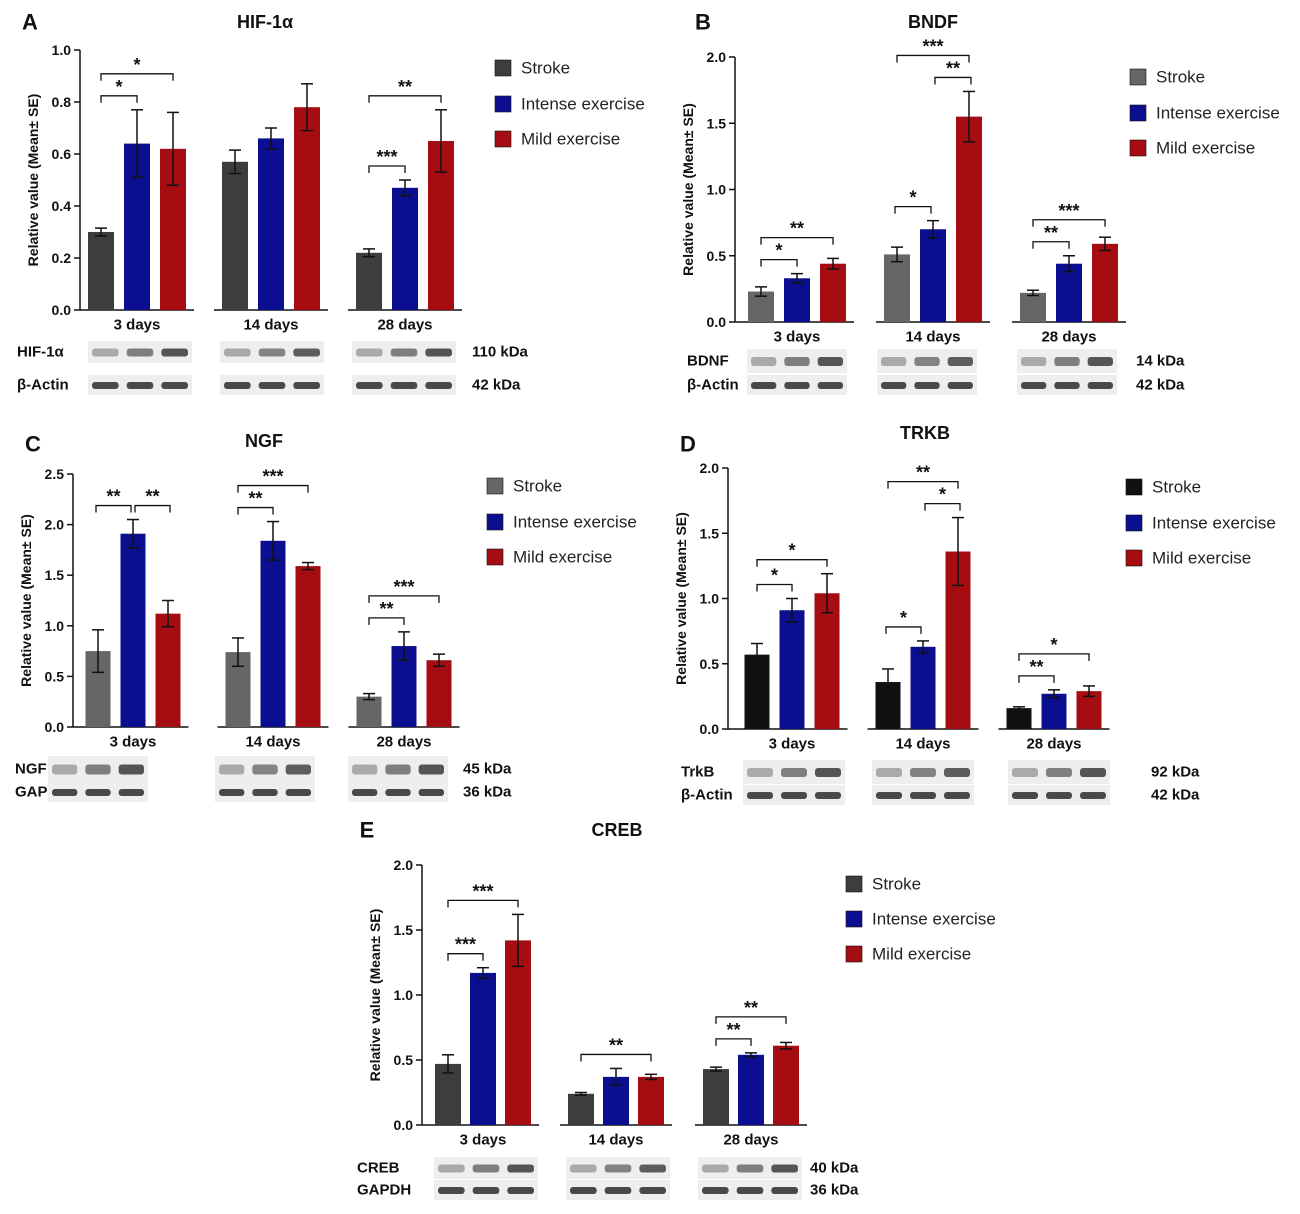 This screenshot has height=1214, width=1300. What do you see at coordinates (31, 769) in the screenshot?
I see `blot-protein-label: NGF` at bounding box center [31, 769].